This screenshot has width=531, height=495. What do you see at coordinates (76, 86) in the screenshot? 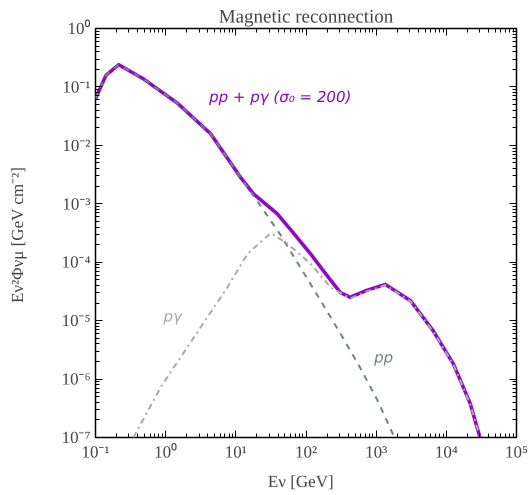
I see `y-tick-label: 10⁻¹` at bounding box center [76, 86].